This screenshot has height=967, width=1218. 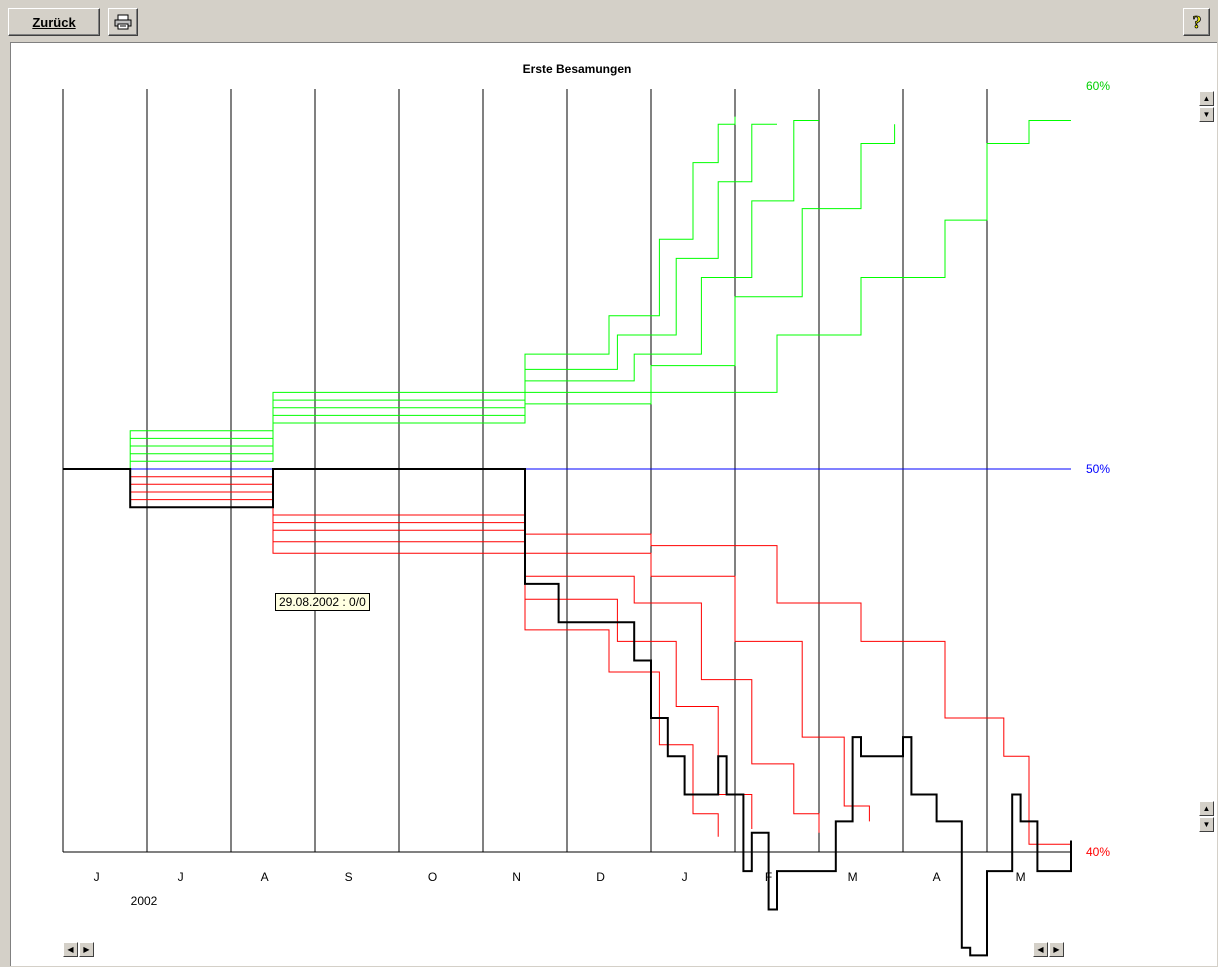 What do you see at coordinates (768, 877) in the screenshot?
I see `x-tick-label: F` at bounding box center [768, 877].